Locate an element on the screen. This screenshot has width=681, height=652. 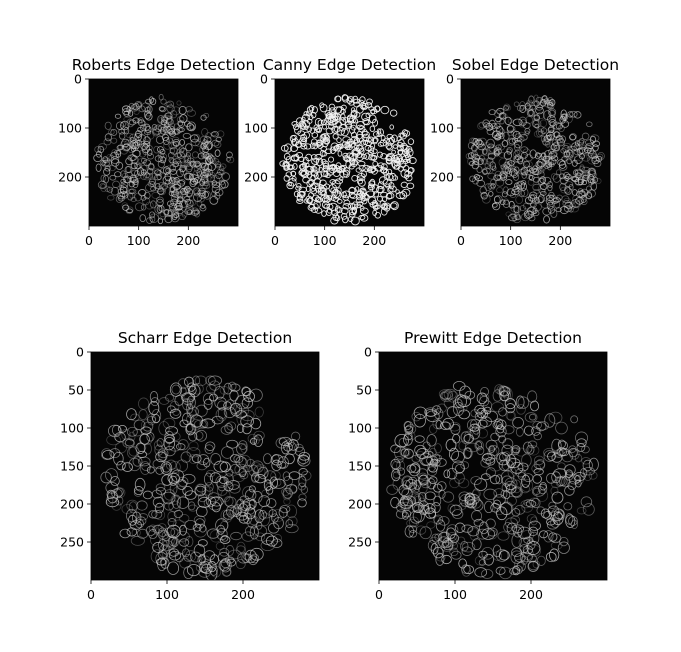
panel-title: Canny Edge Detection is located at coordinates (349, 65).